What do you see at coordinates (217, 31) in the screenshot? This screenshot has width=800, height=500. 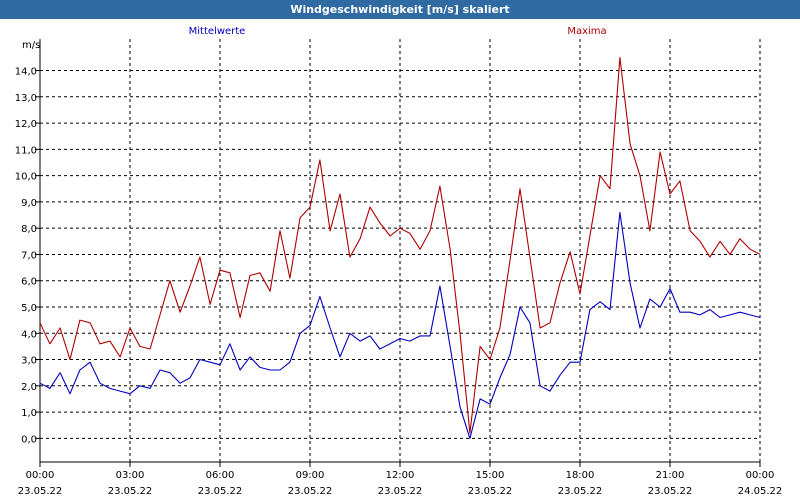 I see `legend-label-mittelwerte: Mittelwerte` at bounding box center [217, 31].